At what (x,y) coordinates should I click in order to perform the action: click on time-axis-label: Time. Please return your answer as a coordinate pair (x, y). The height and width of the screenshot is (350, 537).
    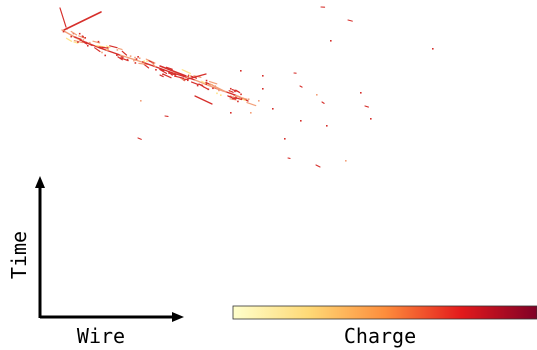
    Looking at the image, I should click on (19, 255).